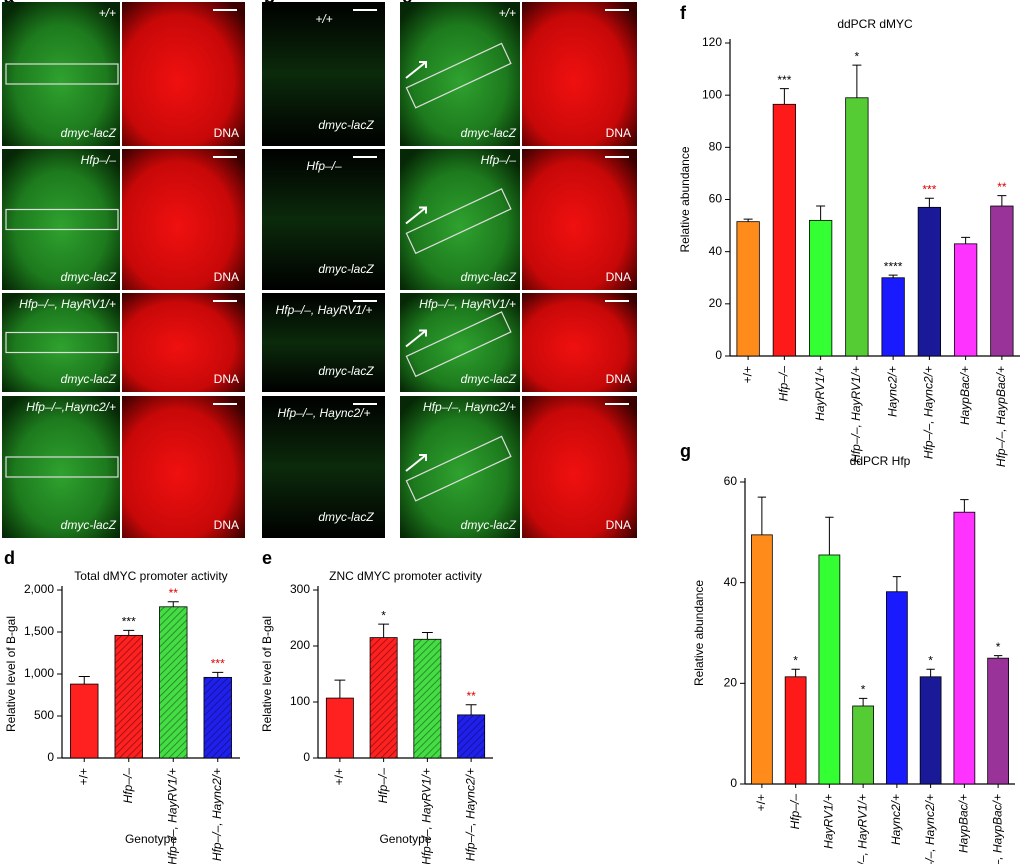 The image size is (1027, 864). What do you see at coordinates (128, 696) in the screenshot?
I see `bar-hatch` at bounding box center [128, 696].